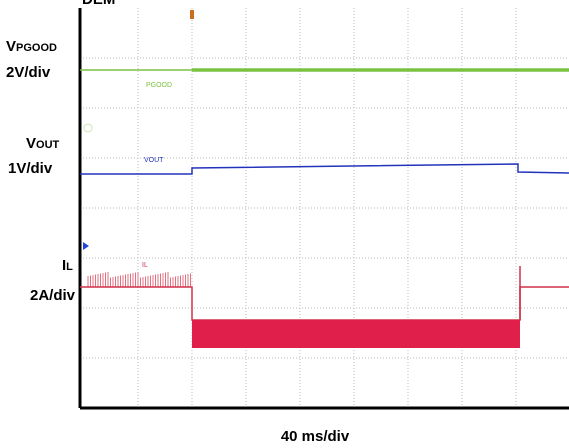 The image size is (569, 448). I want to click on trace-label: VOUT, so click(154, 160).